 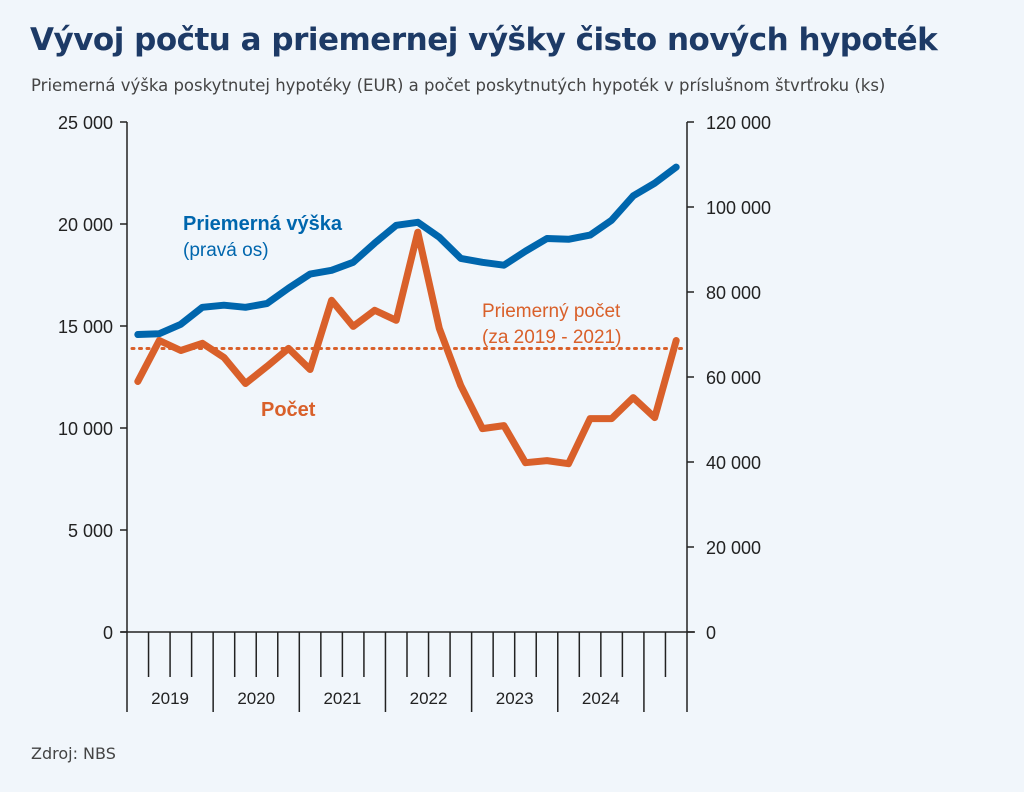 What do you see at coordinates (90, 531) in the screenshot?
I see `left-axis-tick-label: 5 000` at bounding box center [90, 531].